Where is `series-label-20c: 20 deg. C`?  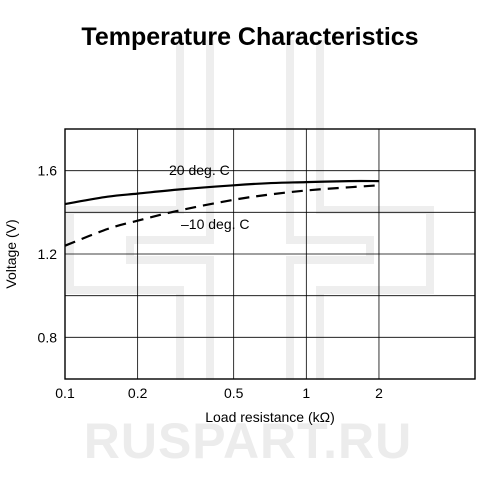
series-label-20c: 20 deg. C is located at coordinates (199, 170).